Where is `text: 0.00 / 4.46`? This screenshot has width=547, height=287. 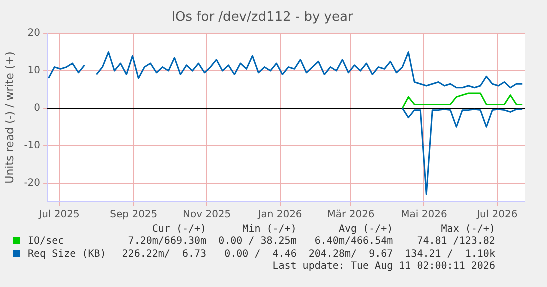 text: 0.00 / 4.46 is located at coordinates (261, 254).